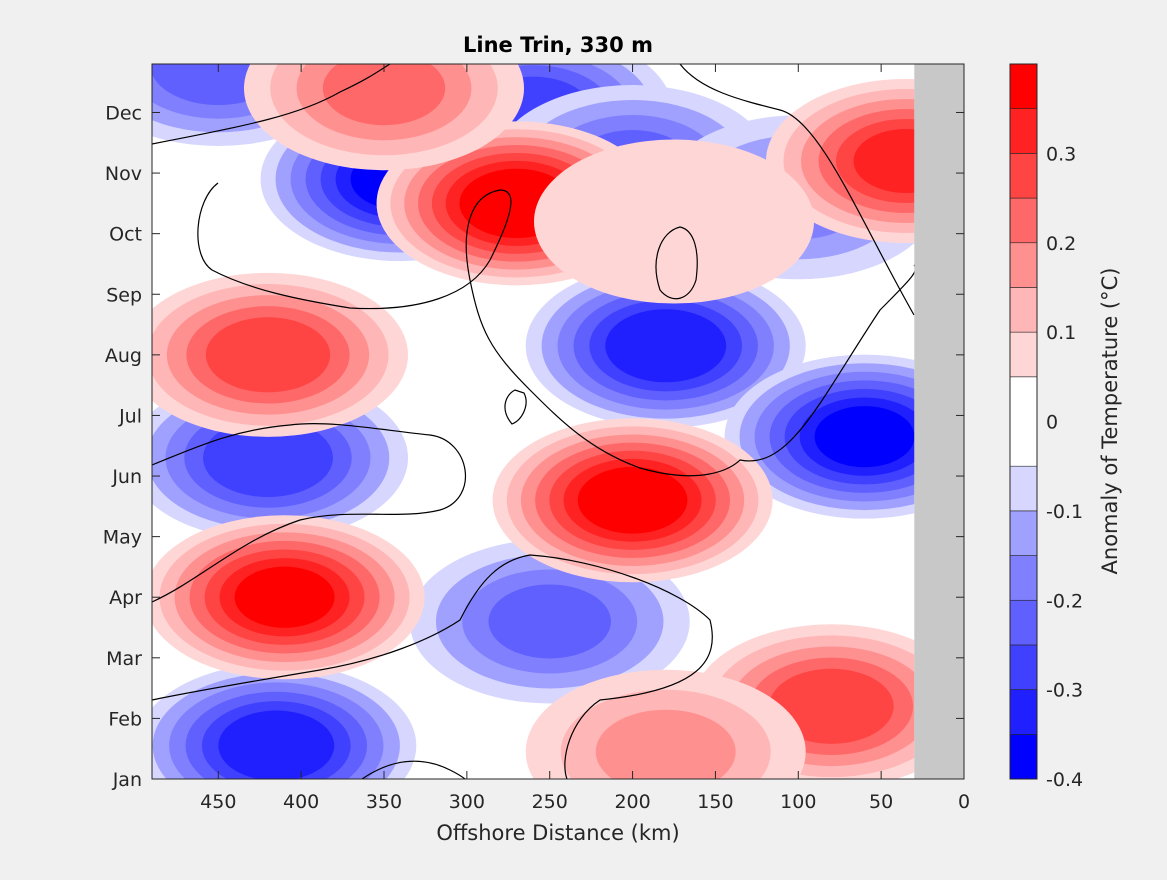 The image size is (1167, 880). I want to click on colorbar-frame, so click(1023, 421).